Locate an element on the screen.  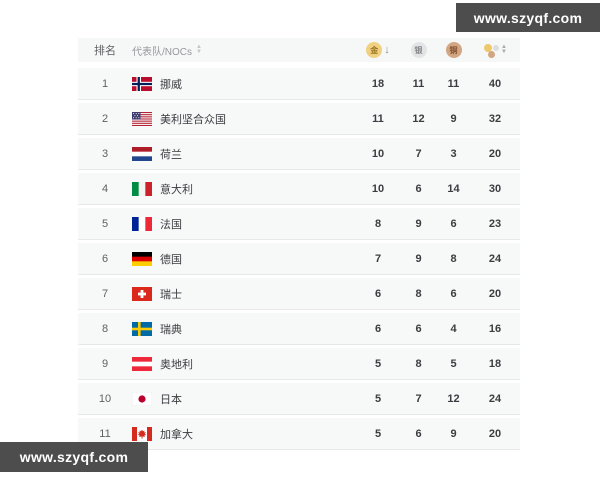
total-column-header: ▲ ▼ is located at coordinates (495, 50).